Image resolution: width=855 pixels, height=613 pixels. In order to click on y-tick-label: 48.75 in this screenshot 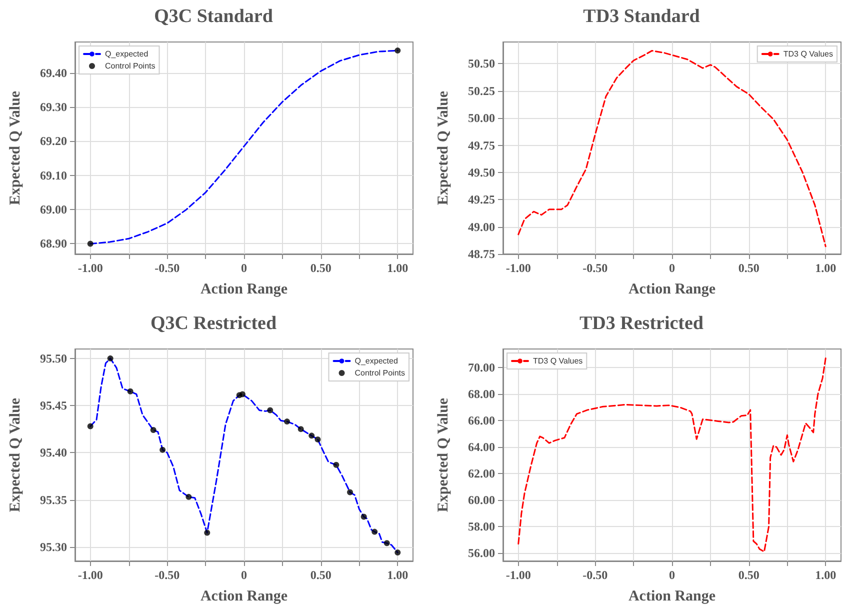, I will do `click(481, 254)`.